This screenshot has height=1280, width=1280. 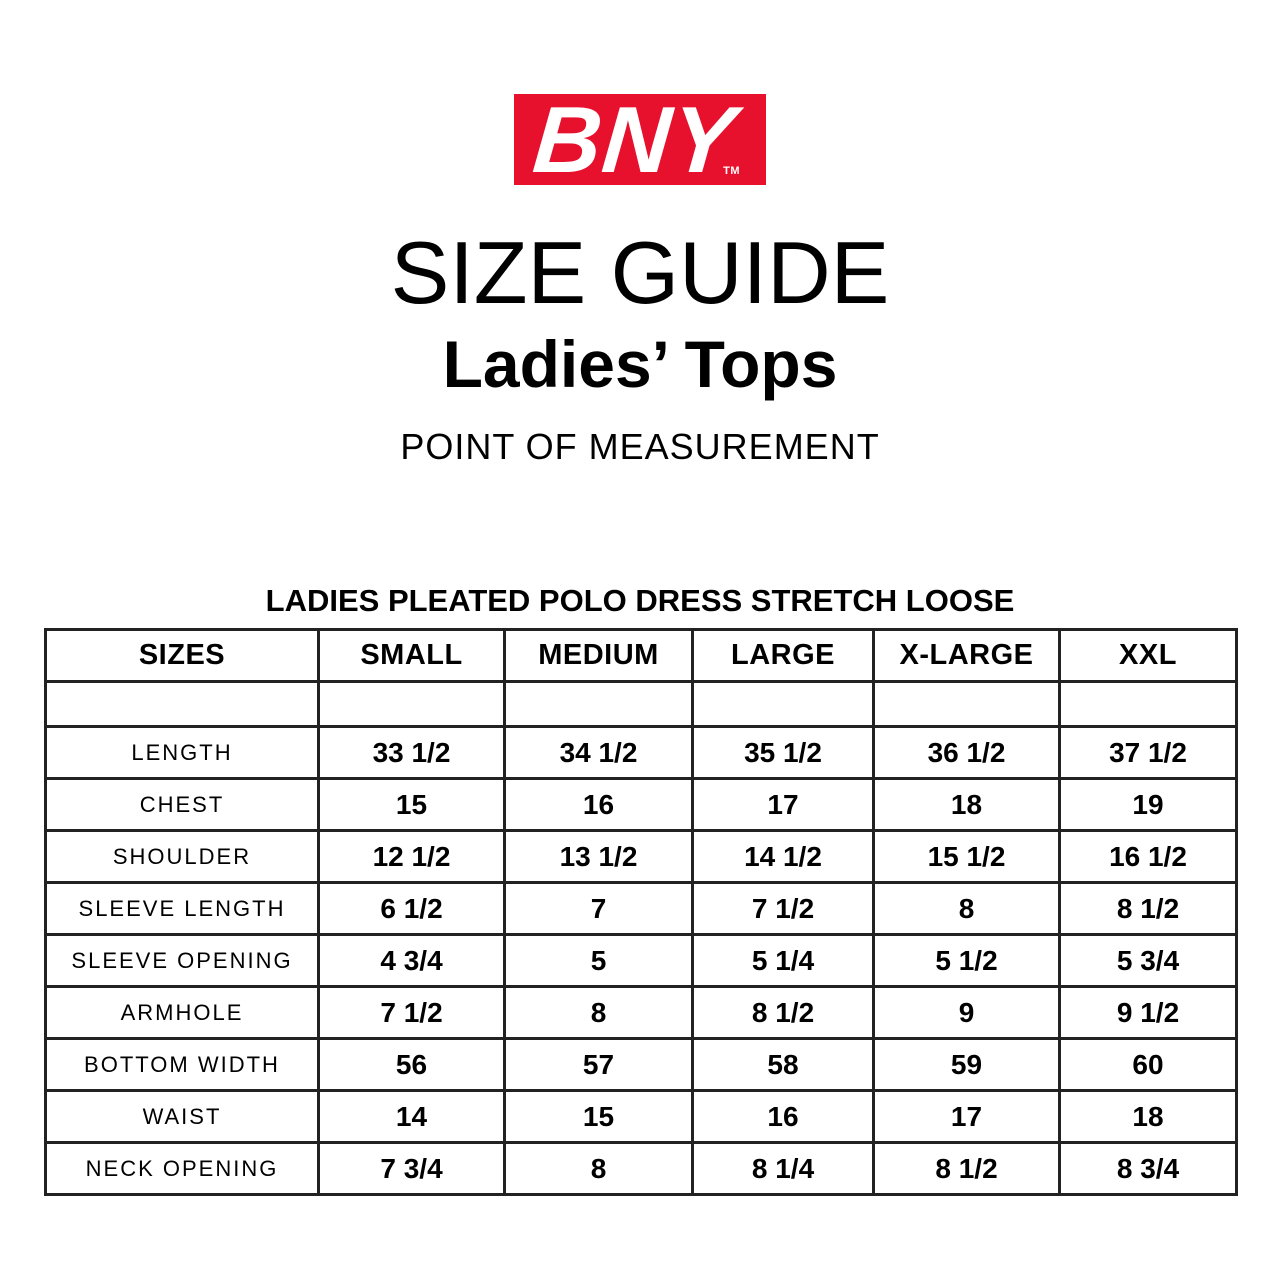 I want to click on value-cell: 9 1/2, so click(x=1148, y=1012).